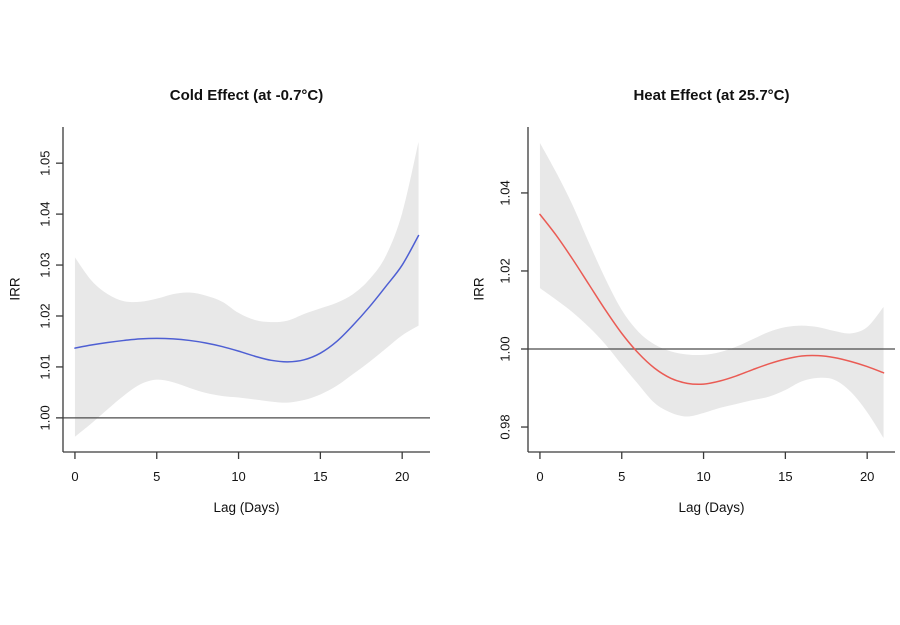  I want to click on y-tick-label: 1.03, so click(45, 264).